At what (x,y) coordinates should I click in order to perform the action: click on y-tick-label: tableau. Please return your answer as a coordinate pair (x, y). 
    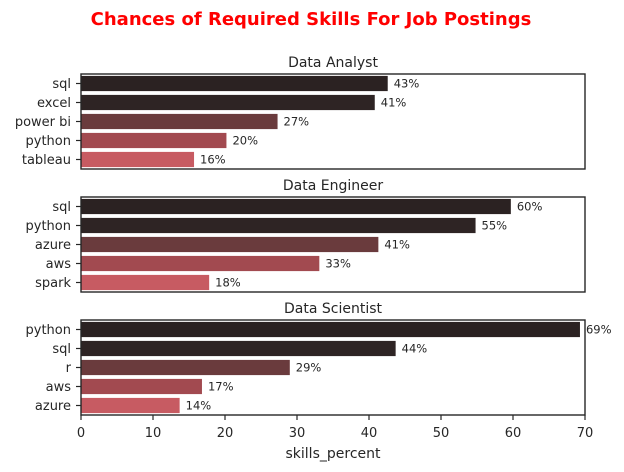
    Looking at the image, I should click on (46, 160).